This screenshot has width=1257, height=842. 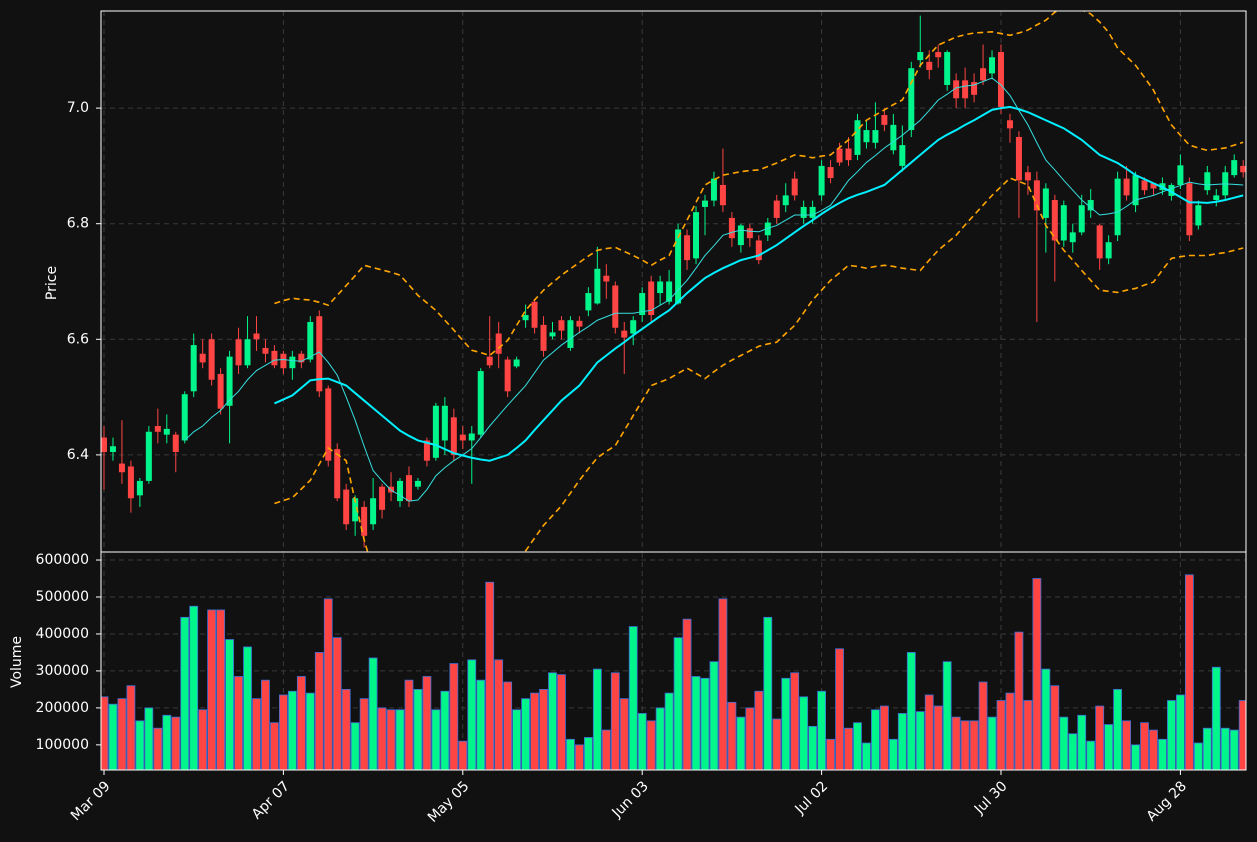 What do you see at coordinates (991, 798) in the screenshot?
I see `x-tick-label: Jul 30` at bounding box center [991, 798].